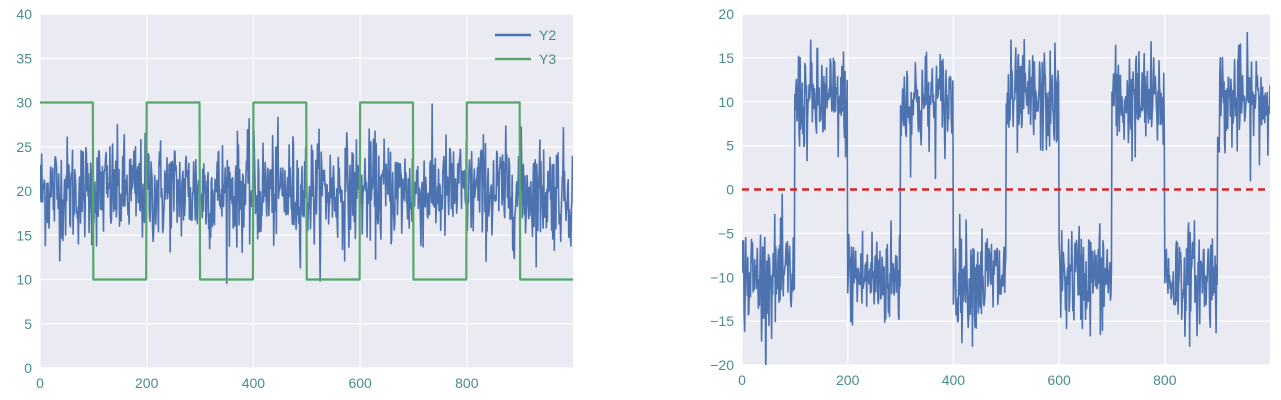 This screenshot has height=400, width=1281. What do you see at coordinates (547, 35) in the screenshot?
I see `legend-label: Y2` at bounding box center [547, 35].